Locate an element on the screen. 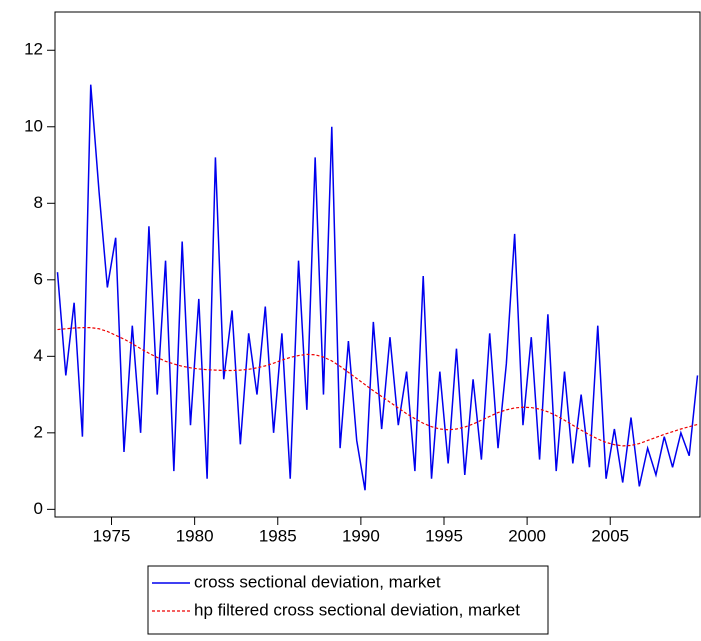 The image size is (701, 641). x-tick-label: 1985 is located at coordinates (278, 535).